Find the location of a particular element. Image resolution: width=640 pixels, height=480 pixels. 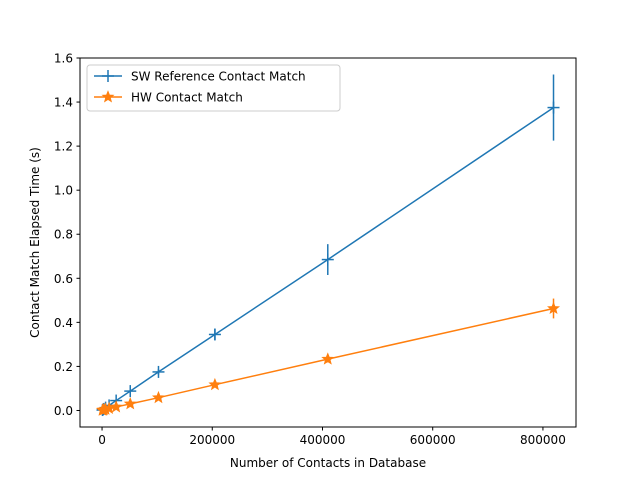

y-axis-label: Contact Match Elapsed Time (s) is located at coordinates (35, 242).